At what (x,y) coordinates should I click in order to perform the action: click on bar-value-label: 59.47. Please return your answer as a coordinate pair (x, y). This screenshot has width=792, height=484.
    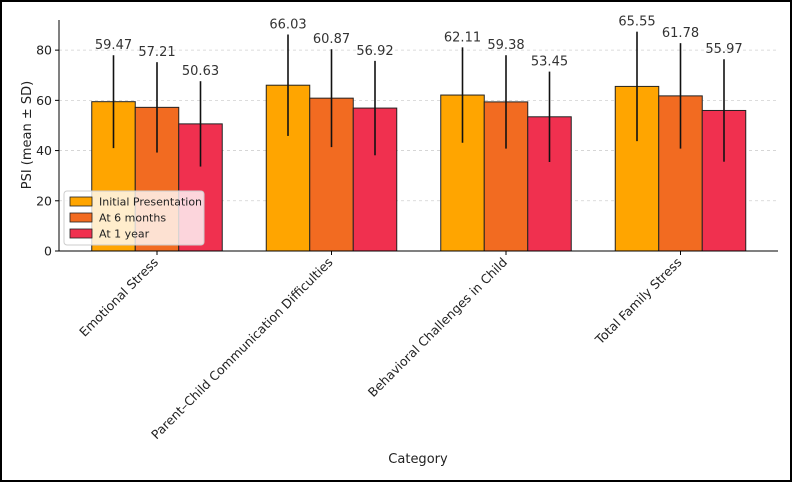
    Looking at the image, I should click on (113, 45).